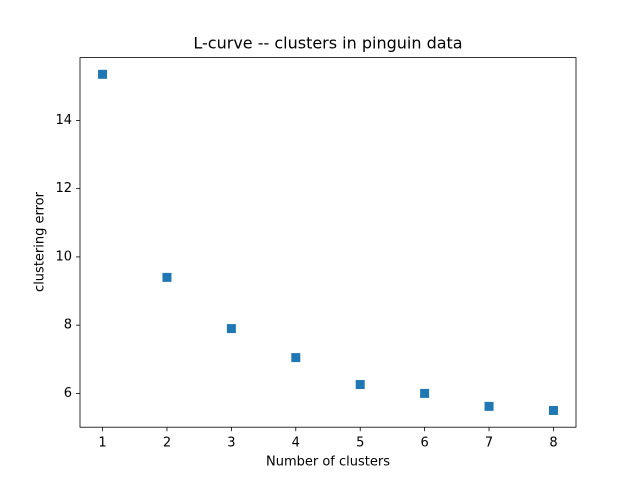 This screenshot has height=480, width=640. I want to click on chart-title: L-curve -- clusters in pinguin data, so click(327, 43).